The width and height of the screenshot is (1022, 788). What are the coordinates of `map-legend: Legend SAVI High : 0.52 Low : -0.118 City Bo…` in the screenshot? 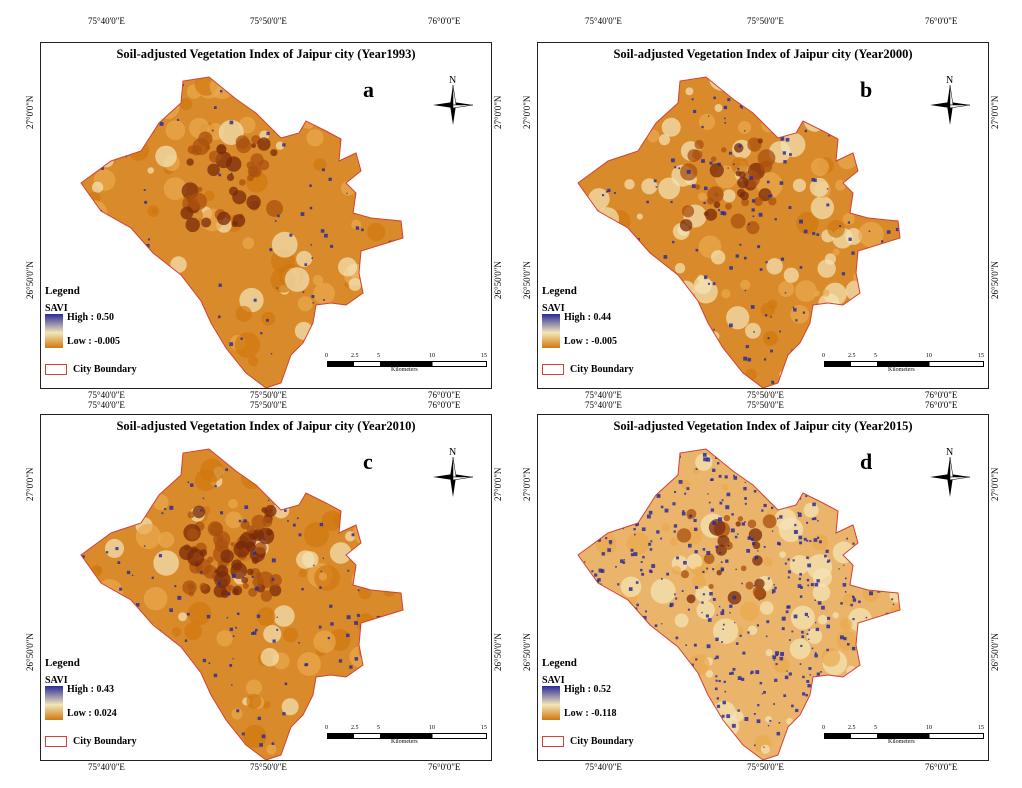 It's located at (588, 702).